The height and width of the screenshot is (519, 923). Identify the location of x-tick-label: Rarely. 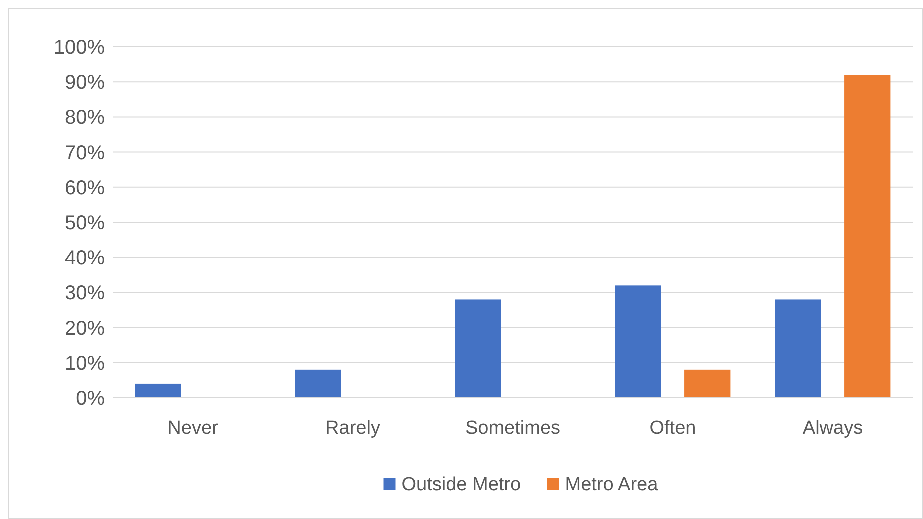
(353, 428).